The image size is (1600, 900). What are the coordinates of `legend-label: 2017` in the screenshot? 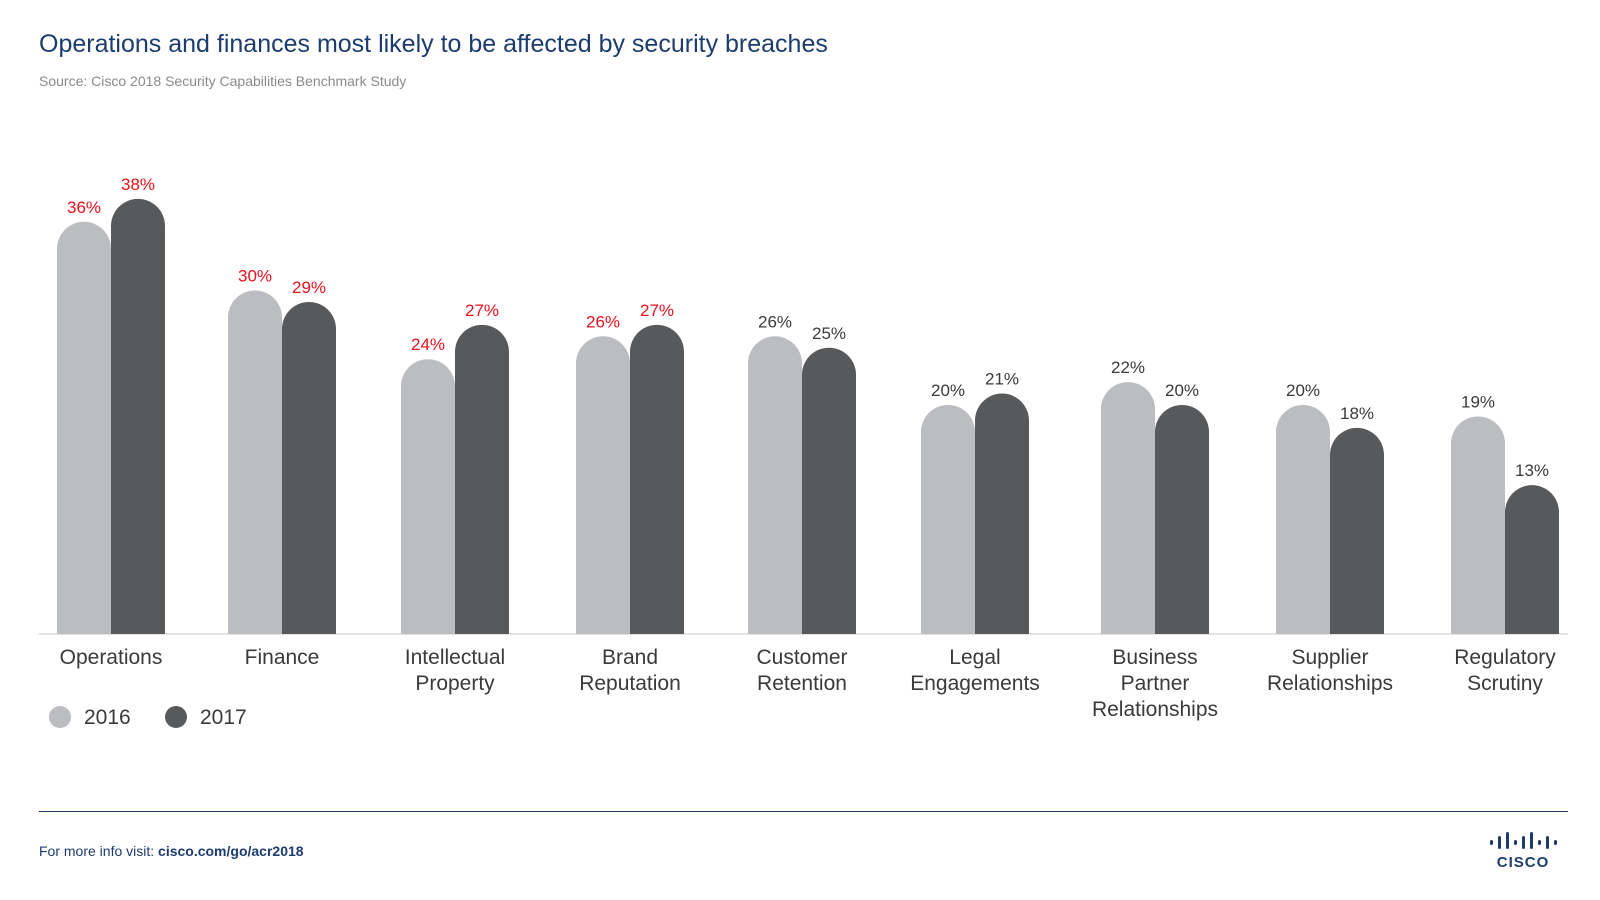 It's located at (223, 717).